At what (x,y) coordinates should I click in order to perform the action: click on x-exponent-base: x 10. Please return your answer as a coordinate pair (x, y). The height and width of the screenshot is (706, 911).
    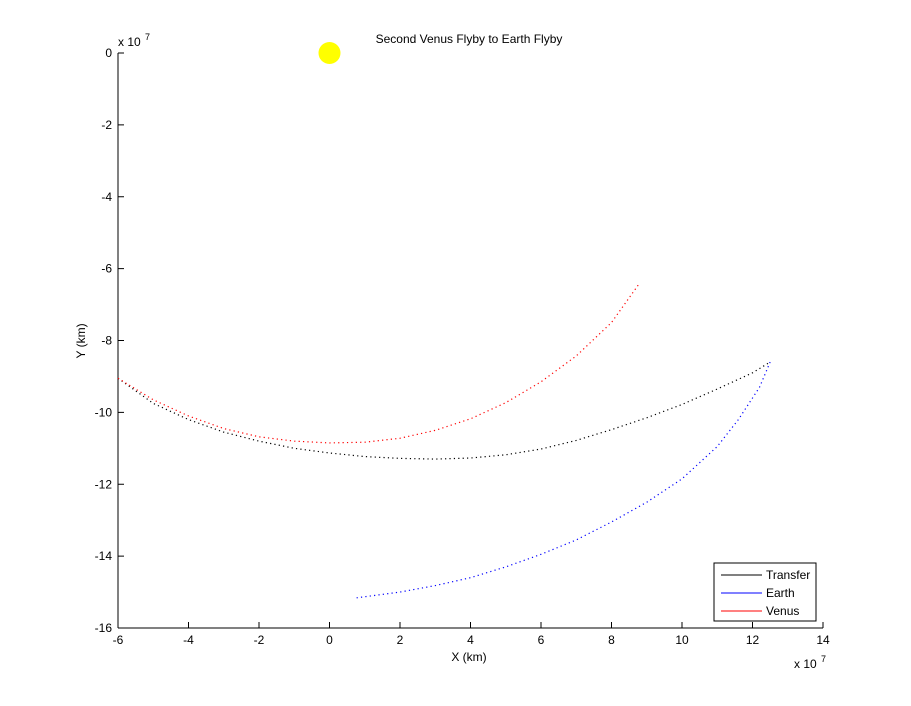
    Looking at the image, I should click on (805, 664).